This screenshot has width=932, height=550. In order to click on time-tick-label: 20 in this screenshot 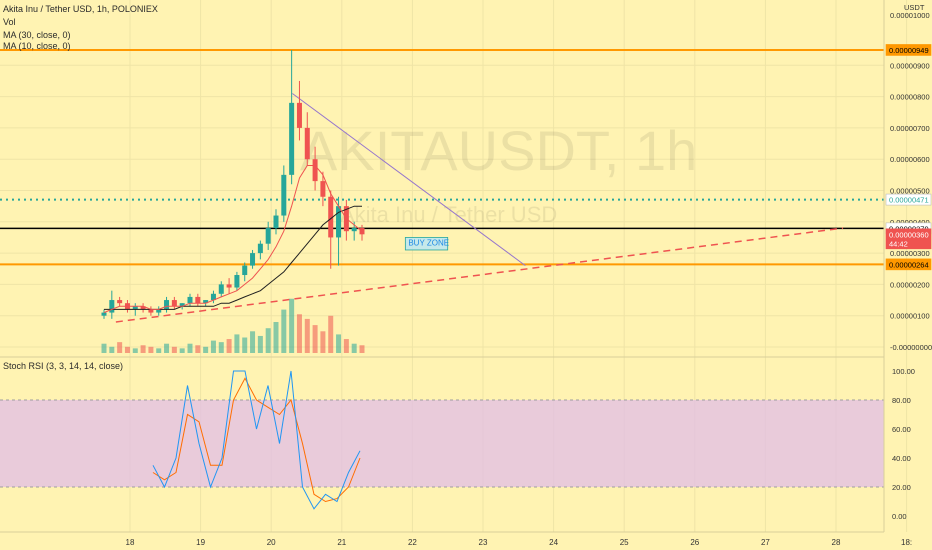, I will do `click(271, 542)`.